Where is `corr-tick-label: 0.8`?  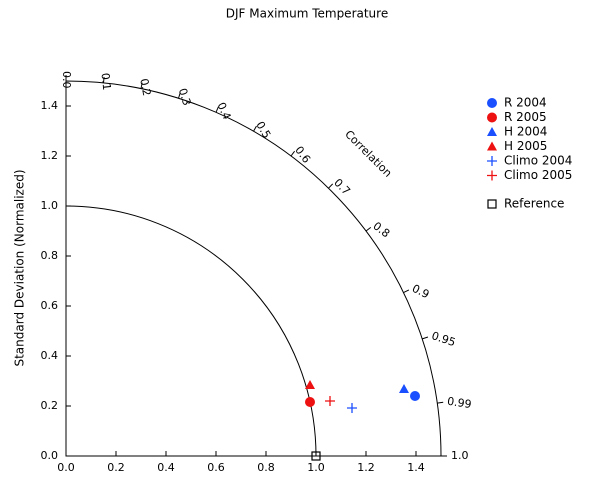 corr-tick-label: 0.8 is located at coordinates (381, 229).